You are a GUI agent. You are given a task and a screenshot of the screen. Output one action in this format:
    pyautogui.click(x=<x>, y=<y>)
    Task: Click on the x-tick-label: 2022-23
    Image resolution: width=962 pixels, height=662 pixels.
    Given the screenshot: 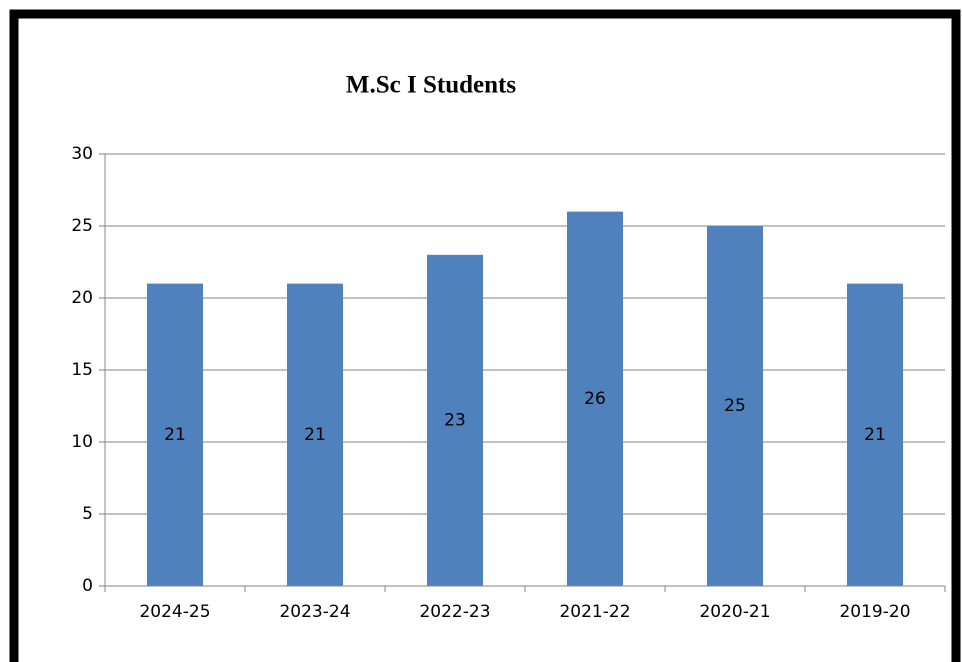 What is the action you would take?
    pyautogui.click(x=454, y=612)
    